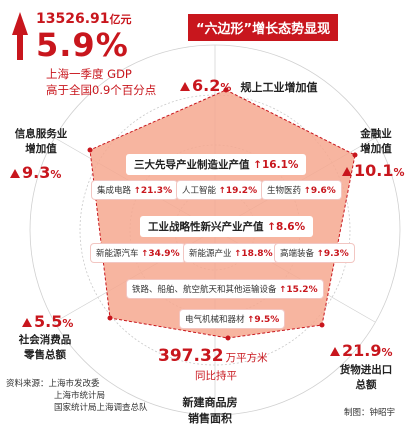 Image resolution: width=410 pixels, height=431 pixels. I want to click on vertex-retail-value: 5.5%, so click(47, 321).